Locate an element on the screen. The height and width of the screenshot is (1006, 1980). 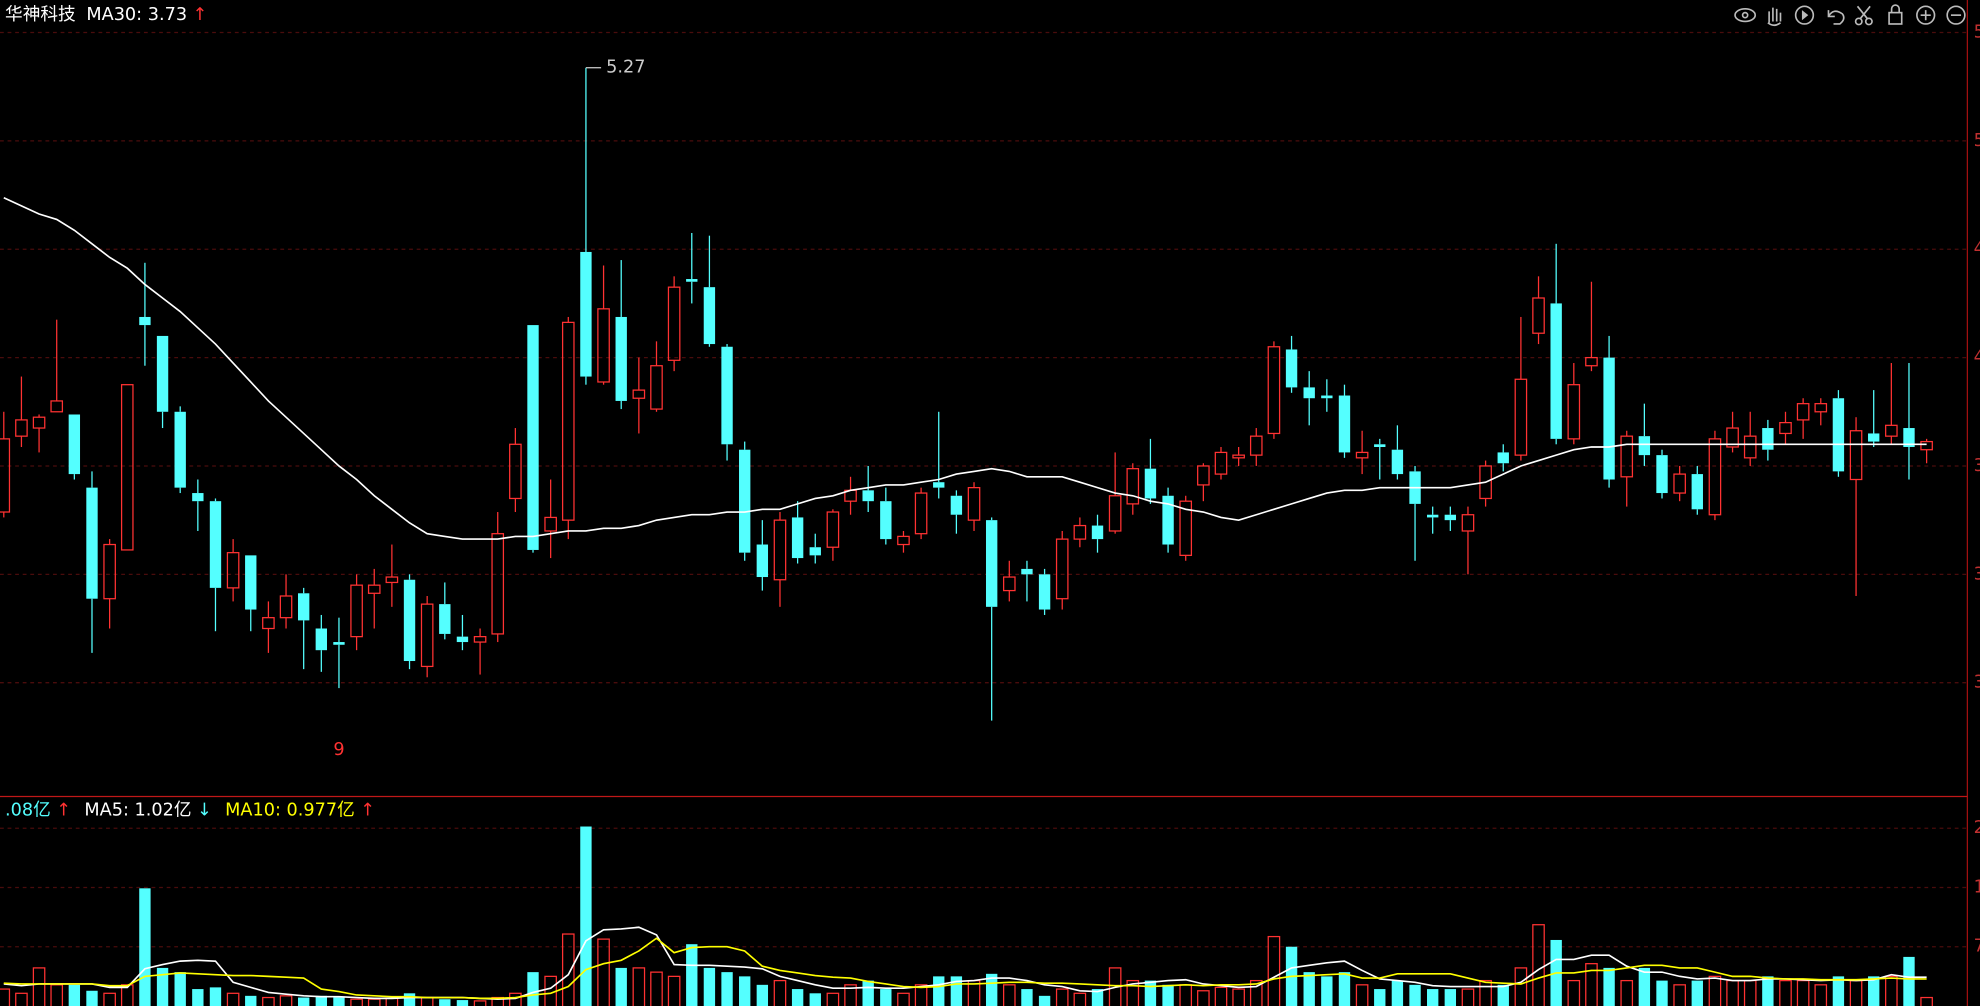
y-tick-label: 3.40 is located at coordinates (1977, 574).